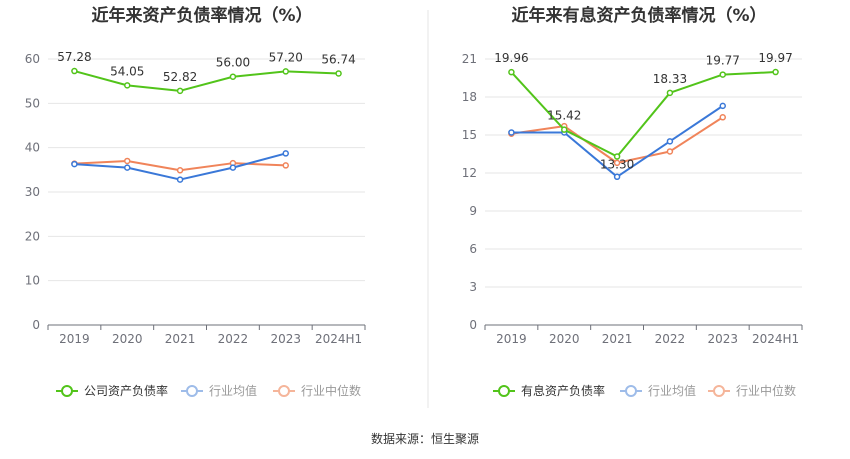 The height and width of the screenshot is (459, 850). Describe the element at coordinates (32, 103) in the screenshot. I see `y-tick-label: 50` at that location.